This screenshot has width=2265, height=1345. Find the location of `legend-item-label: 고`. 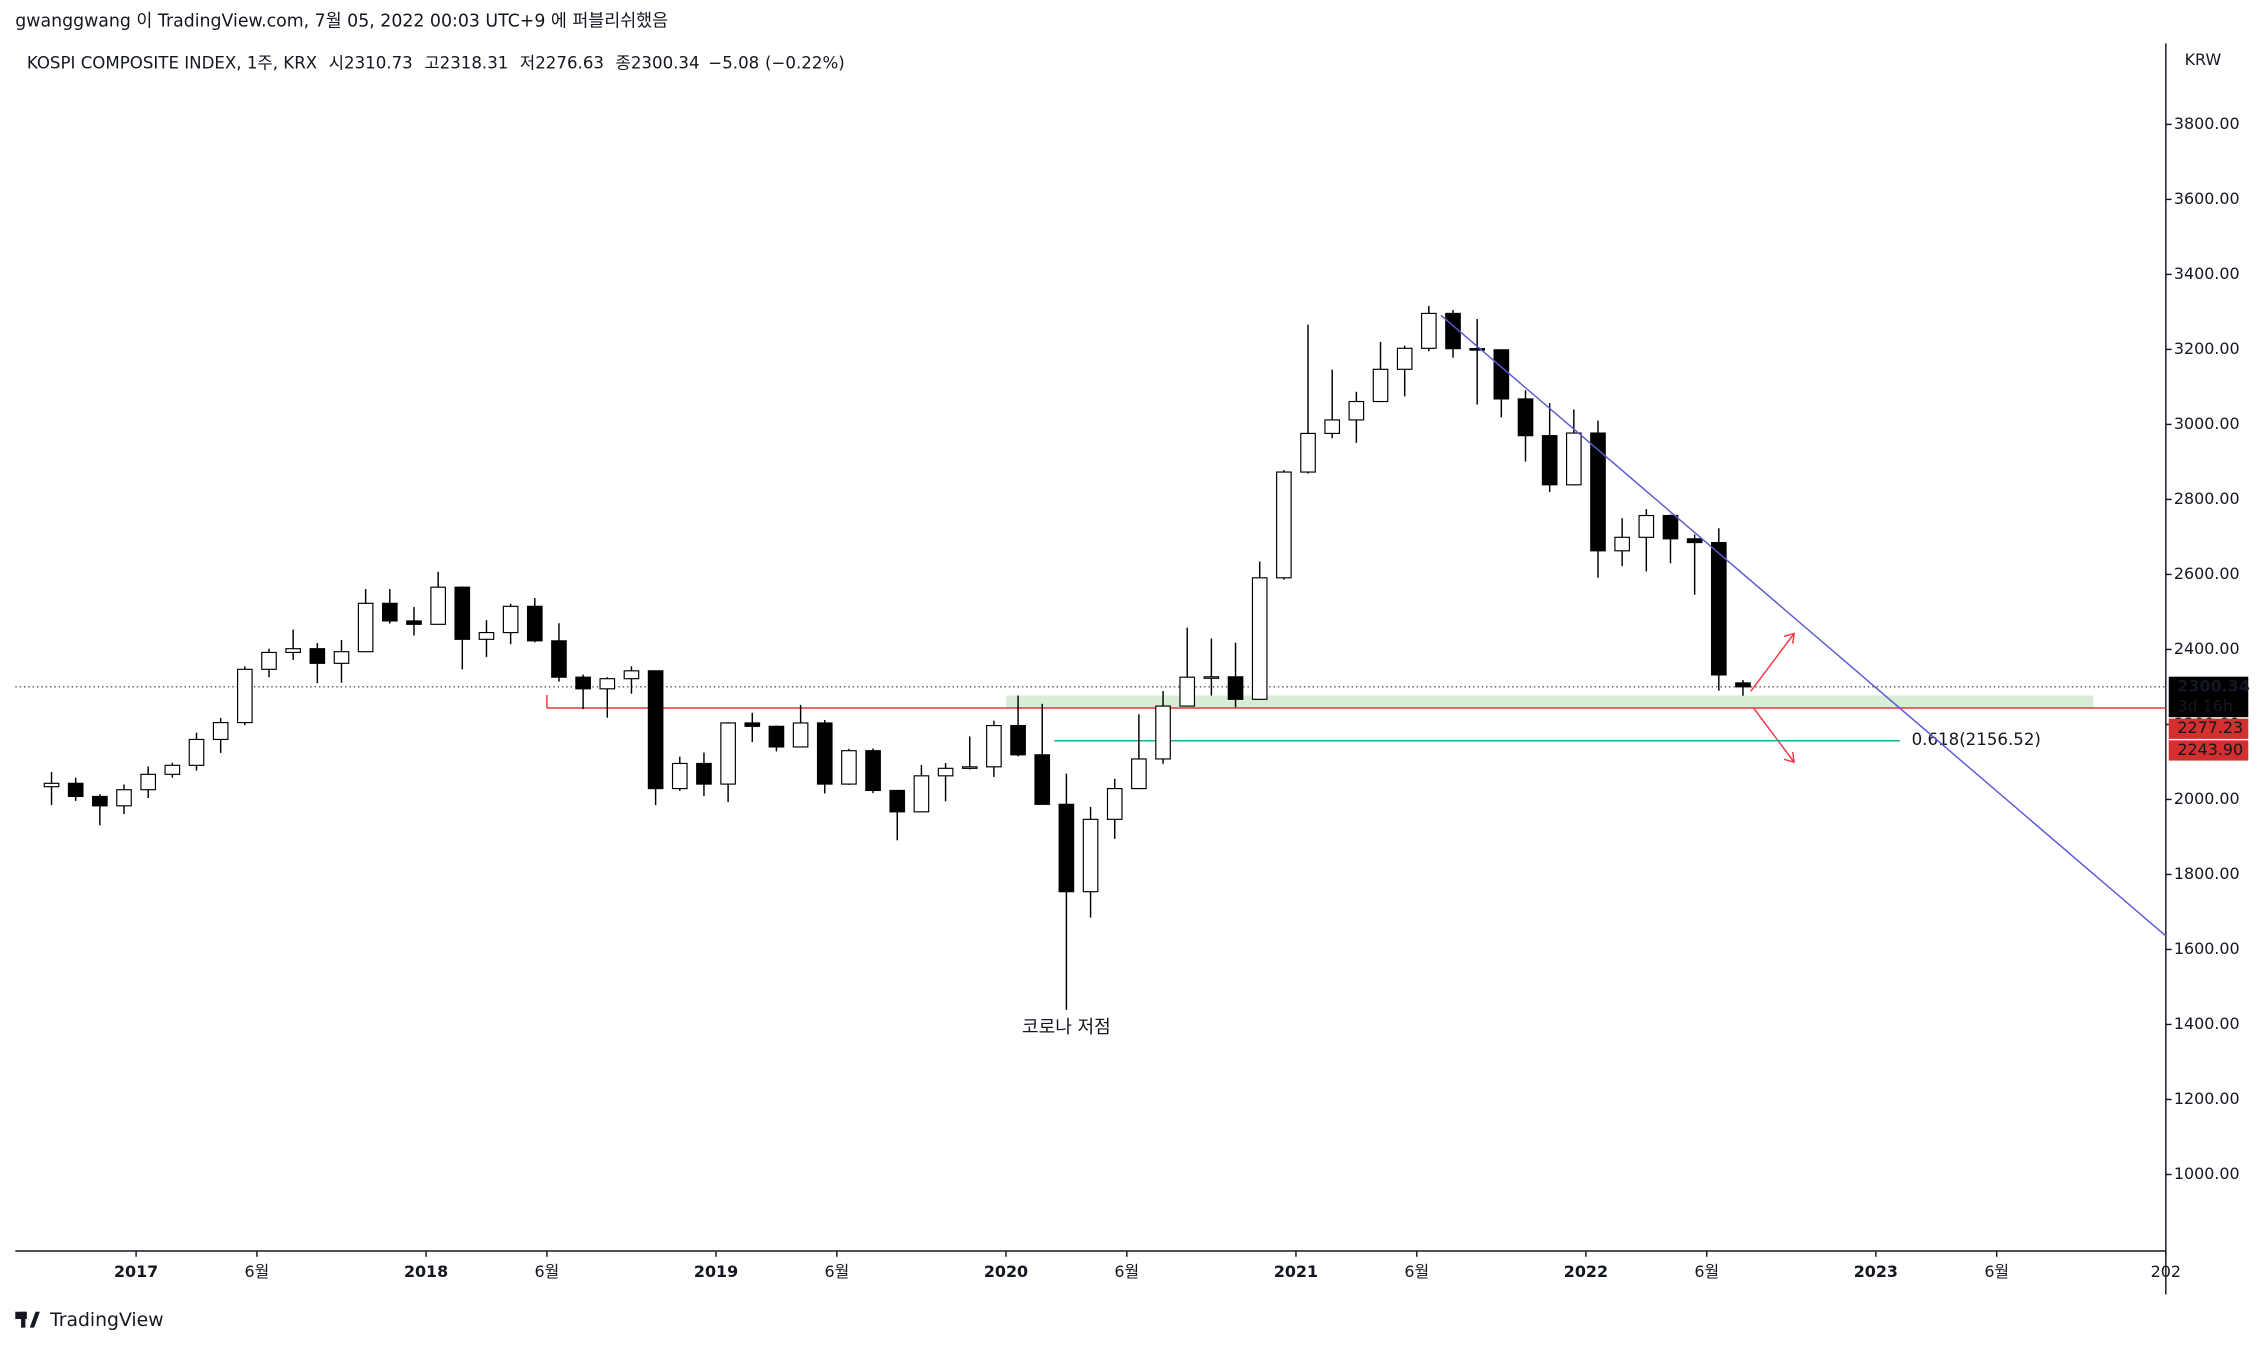

legend-item-label: 고 is located at coordinates (431, 62).